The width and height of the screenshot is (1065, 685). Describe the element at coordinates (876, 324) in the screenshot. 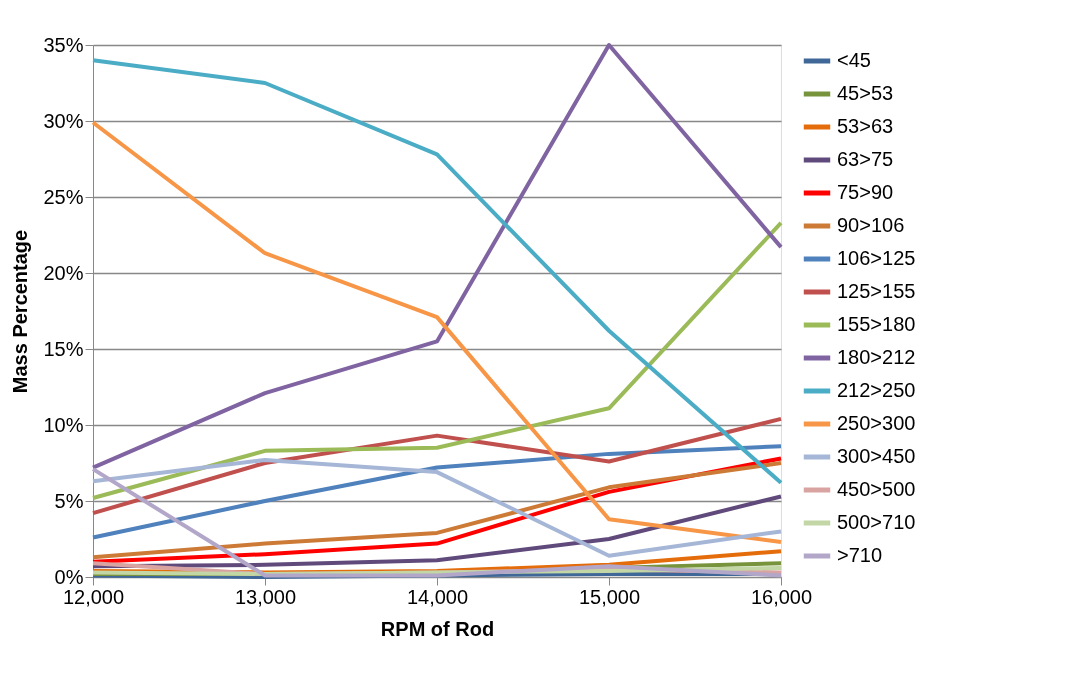

I see `legend-label: 155>180` at that location.